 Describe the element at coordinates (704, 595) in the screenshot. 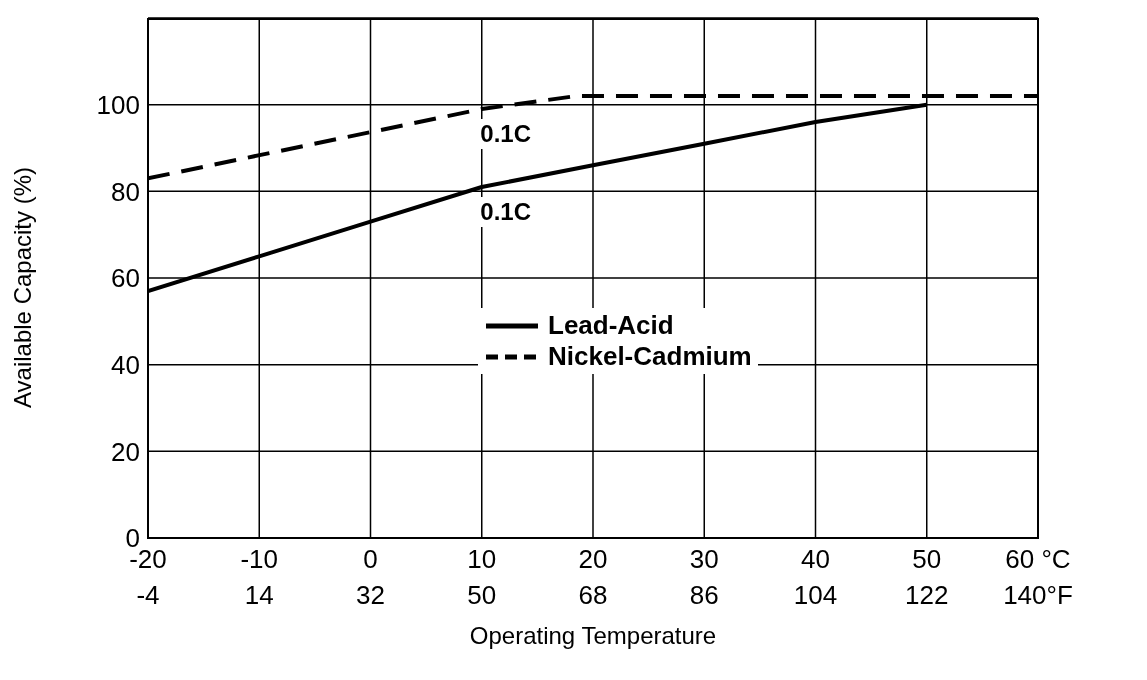

I see `x2-tick-label: 86` at that location.